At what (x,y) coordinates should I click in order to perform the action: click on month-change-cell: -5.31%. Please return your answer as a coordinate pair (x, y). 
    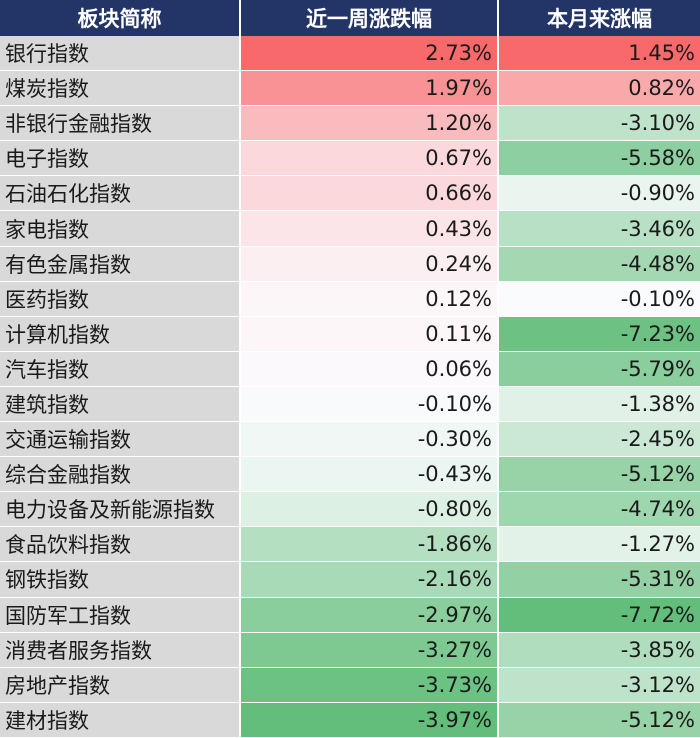
    Looking at the image, I should click on (599, 580).